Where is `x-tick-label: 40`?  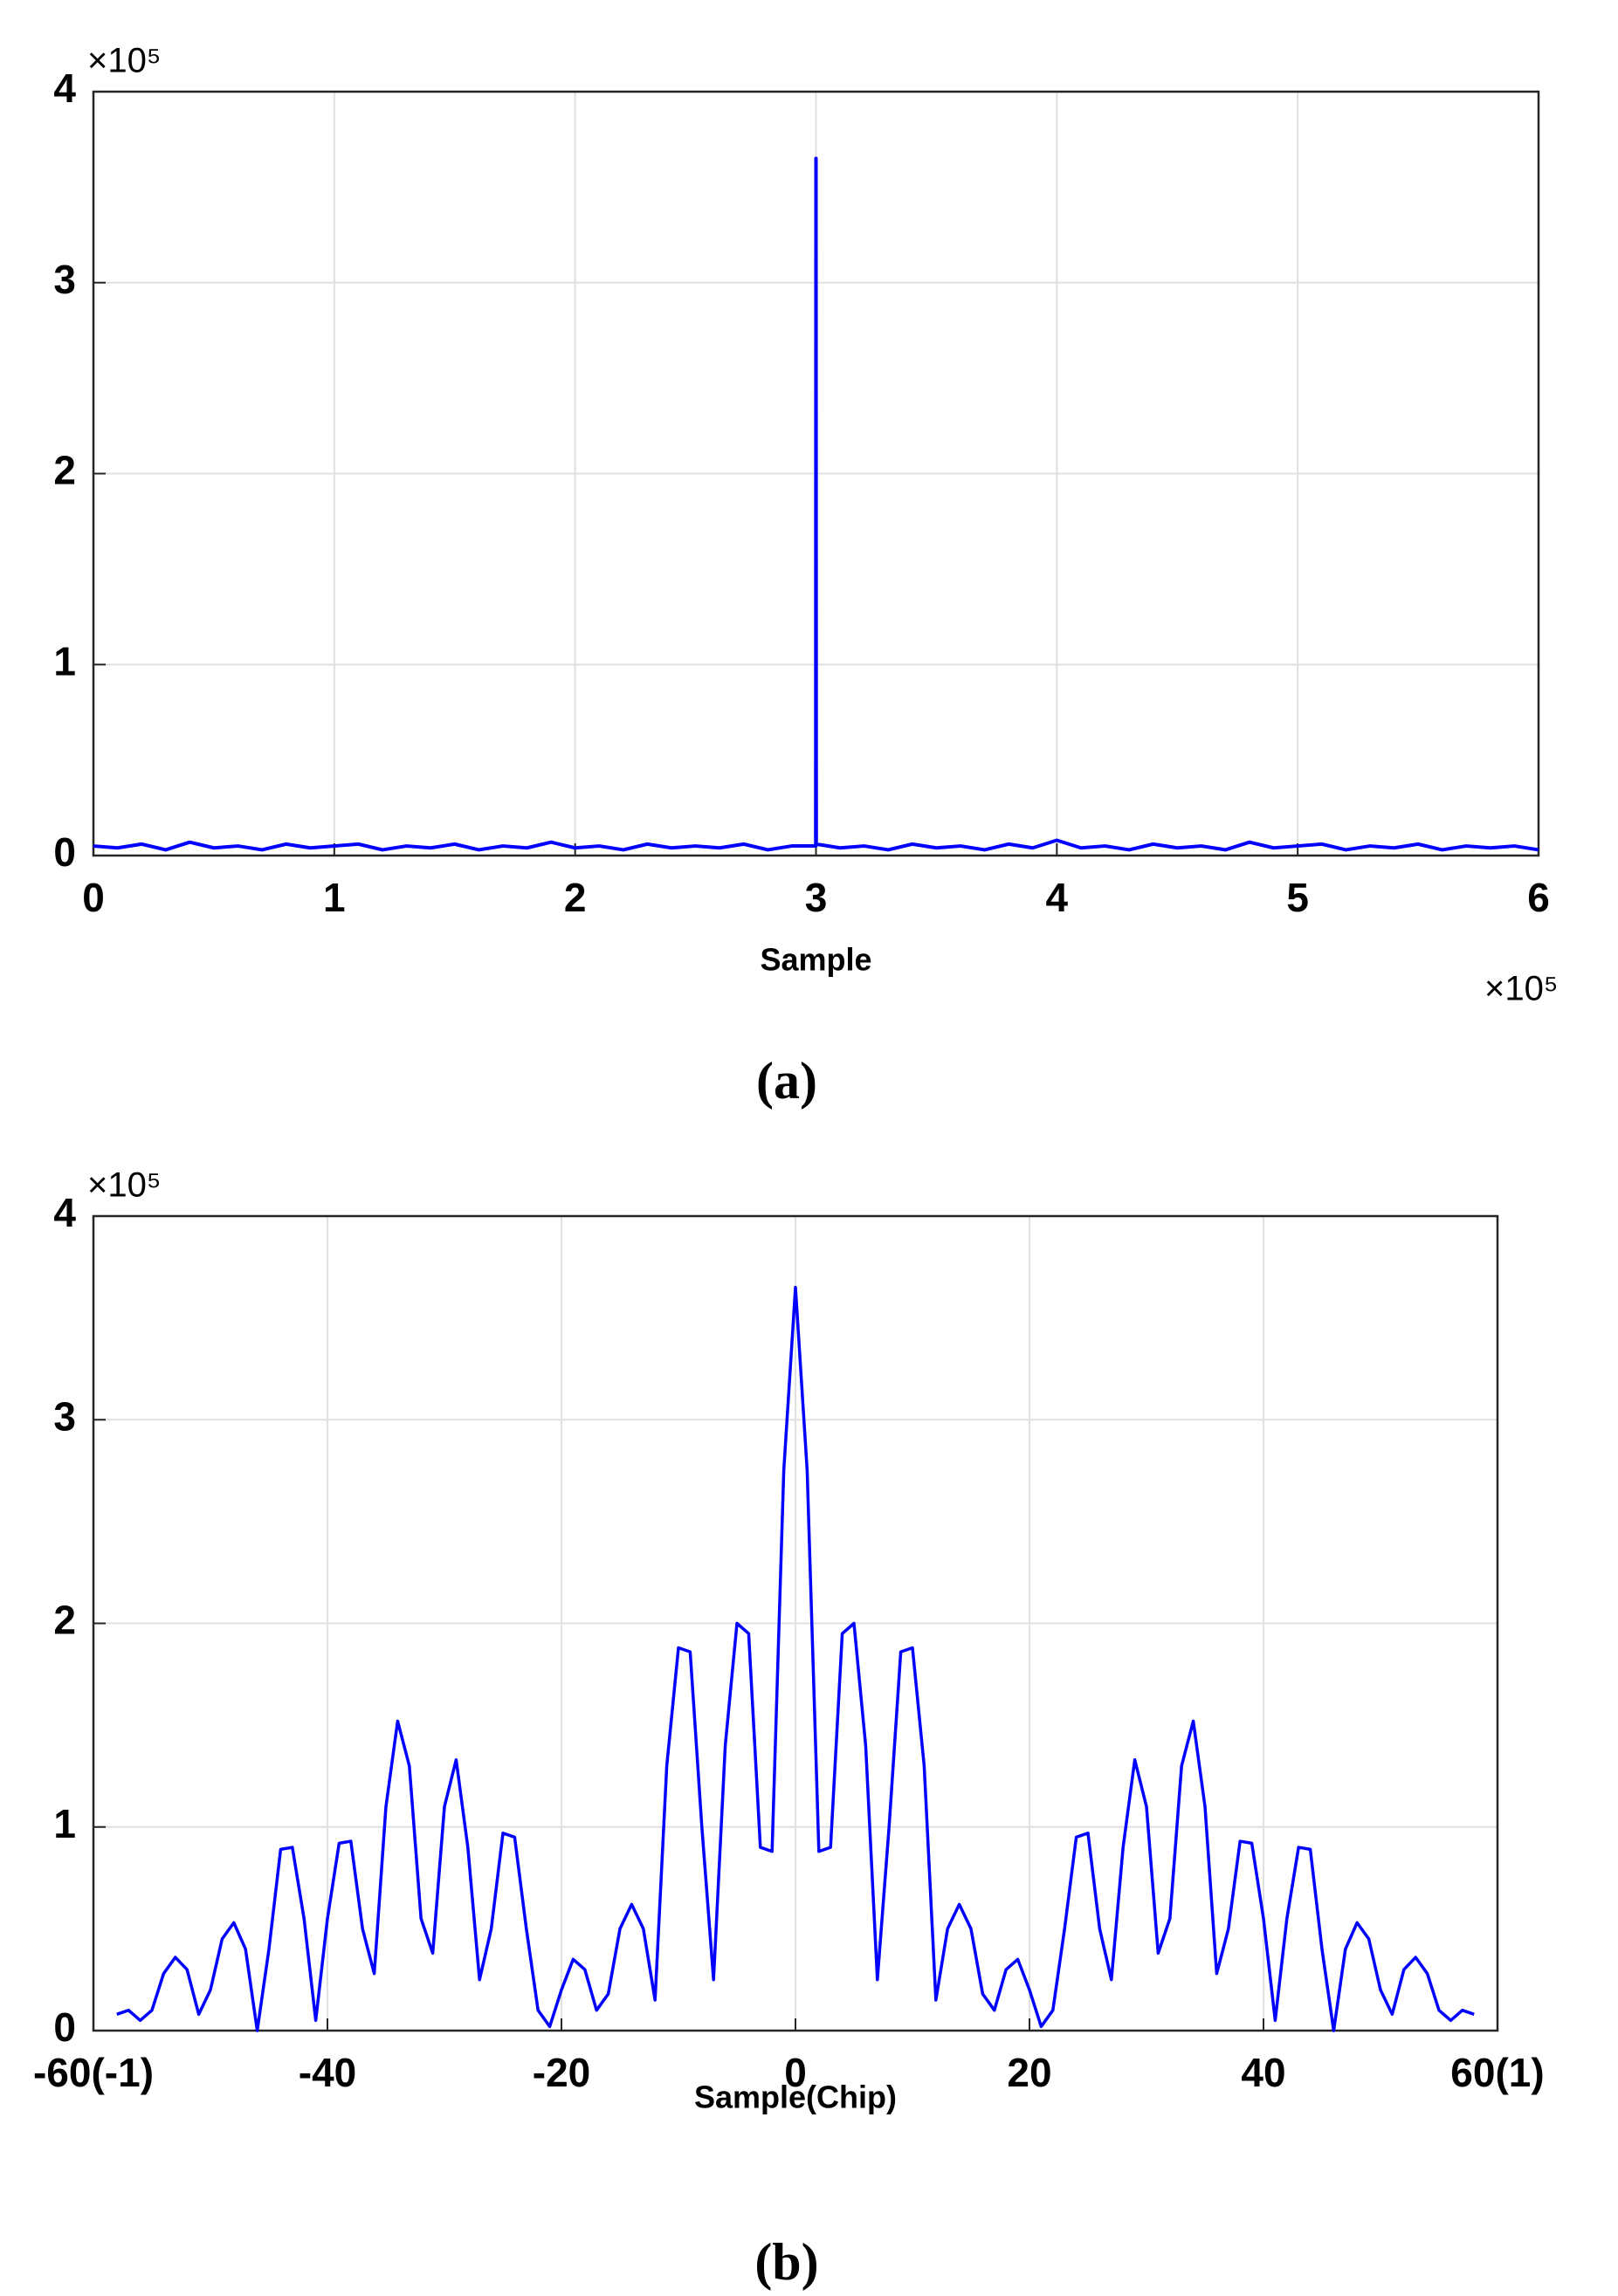 x-tick-label: 40 is located at coordinates (1263, 2072).